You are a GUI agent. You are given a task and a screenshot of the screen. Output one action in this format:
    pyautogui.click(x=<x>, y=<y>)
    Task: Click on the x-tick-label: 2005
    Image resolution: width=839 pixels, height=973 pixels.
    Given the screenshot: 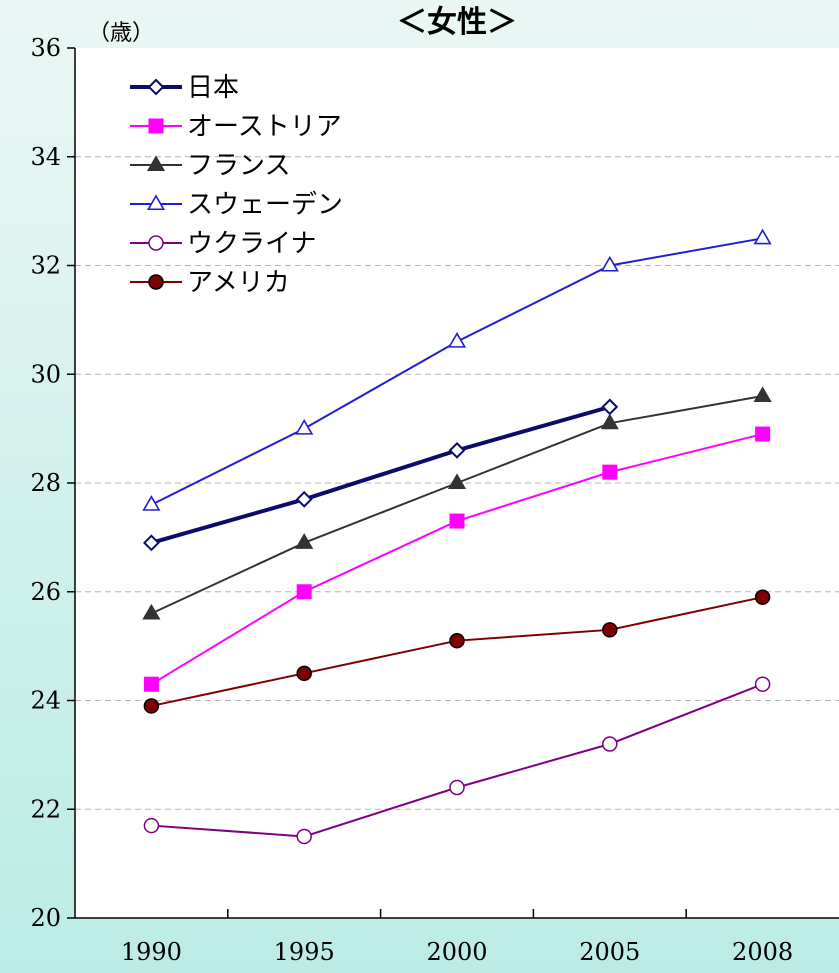 What is the action you would take?
    pyautogui.click(x=609, y=952)
    